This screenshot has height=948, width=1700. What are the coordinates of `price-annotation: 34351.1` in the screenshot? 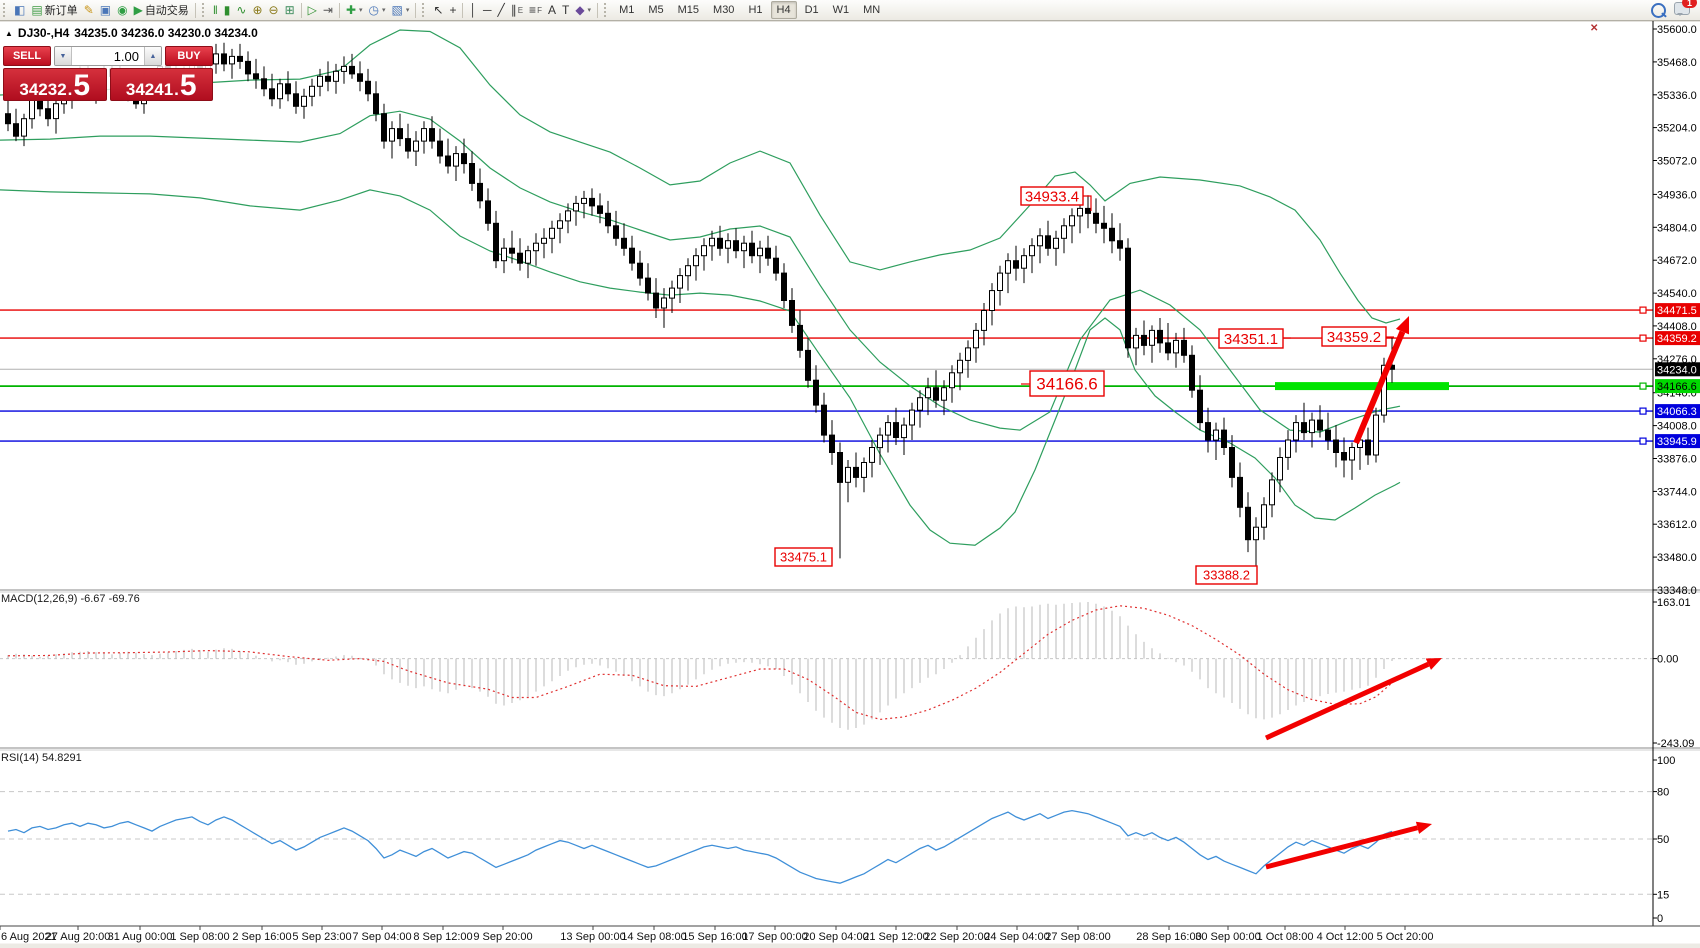 It's located at (1254, 338).